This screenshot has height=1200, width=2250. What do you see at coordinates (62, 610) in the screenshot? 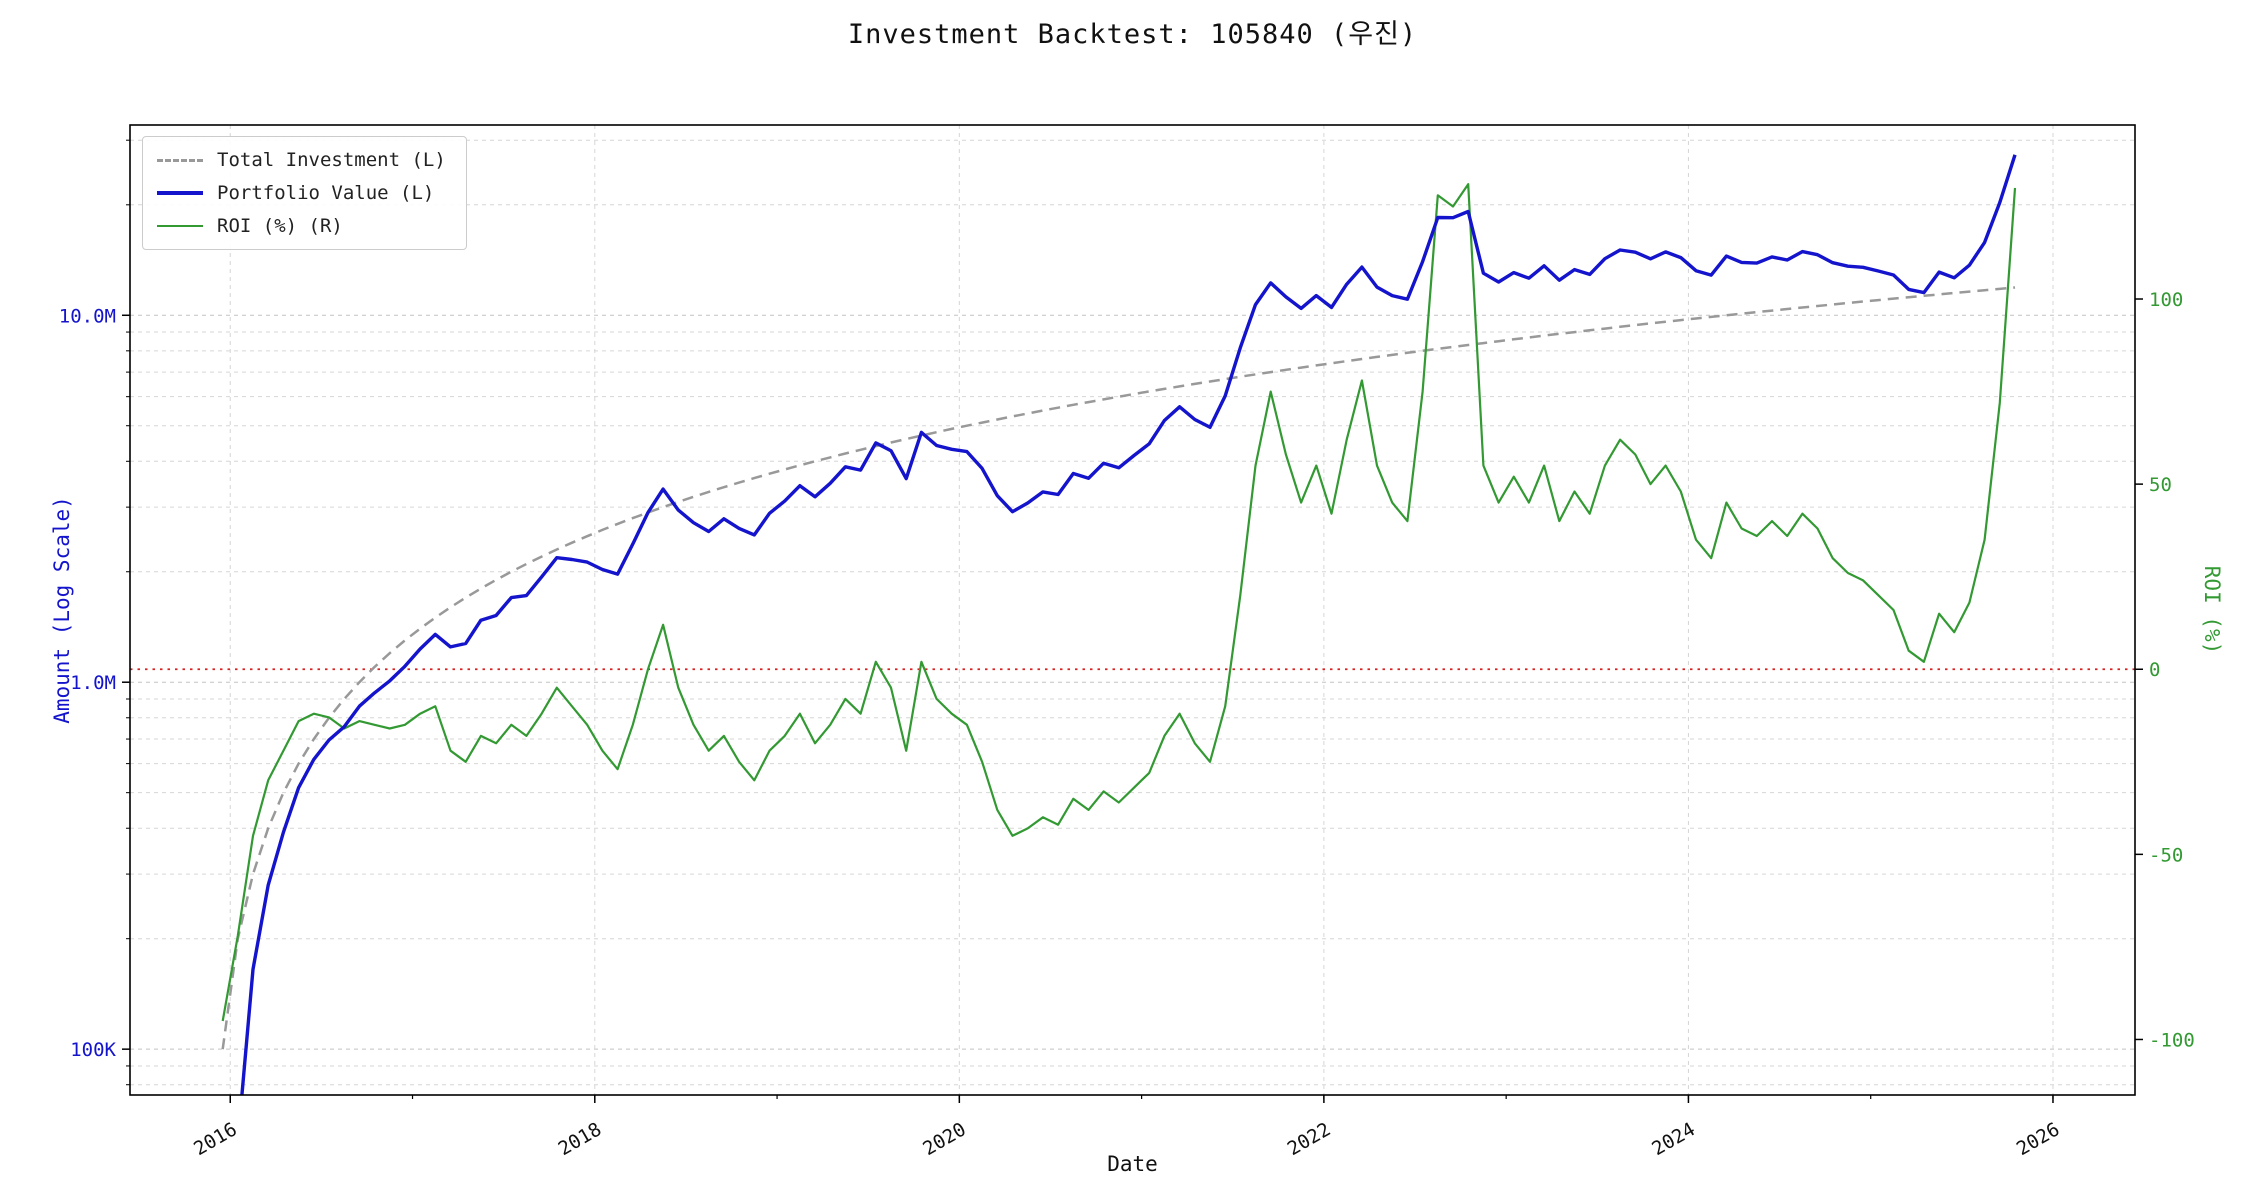
I see `y-axis-label-left: Amount (Log Scale)` at bounding box center [62, 610].